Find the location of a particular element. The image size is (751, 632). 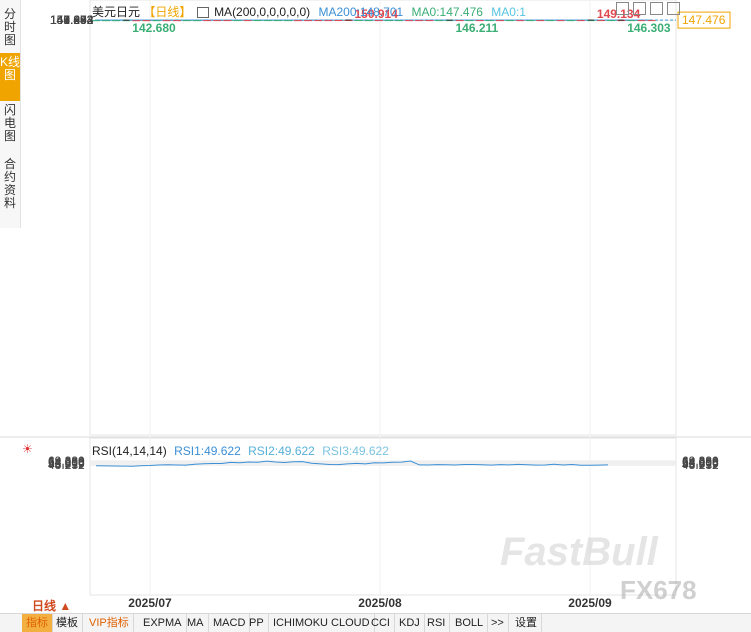

y-tick-left: 151.902 is located at coordinates (72, 20).